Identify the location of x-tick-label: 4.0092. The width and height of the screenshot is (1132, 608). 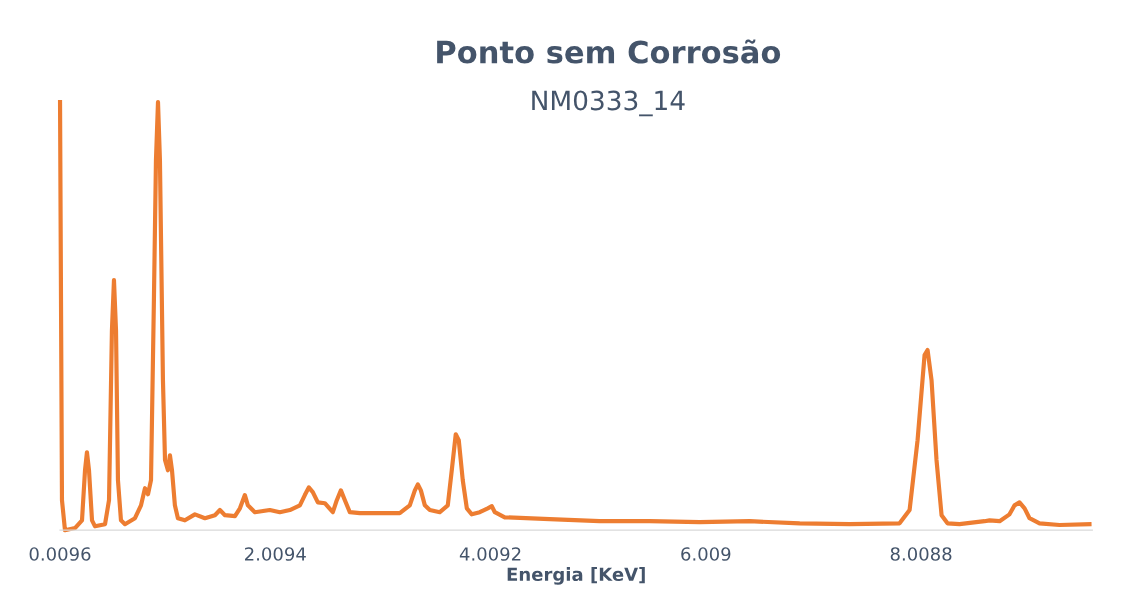
(490, 554).